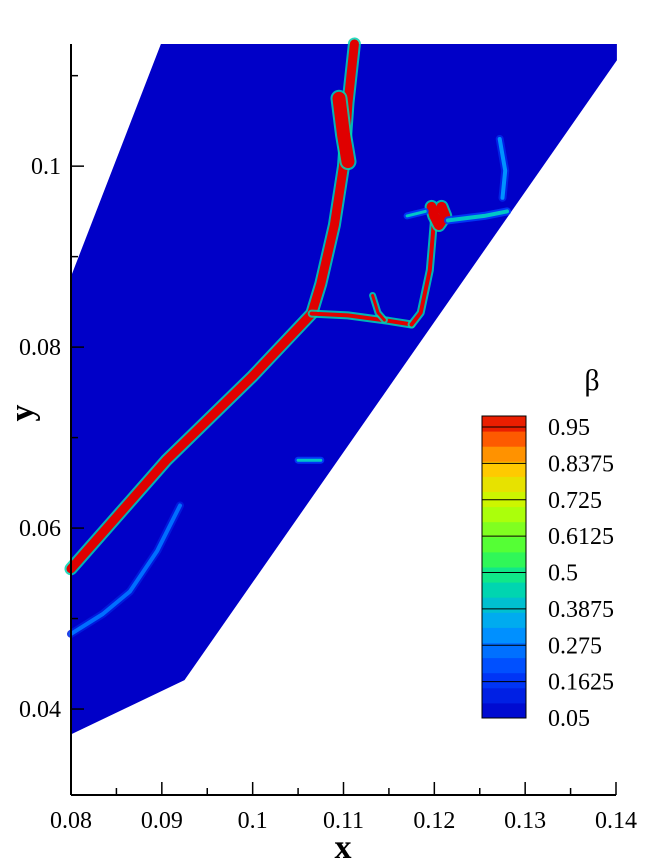 The image size is (648, 864). Describe the element at coordinates (591, 380) in the screenshot. I see `colorbar-title: β` at that location.